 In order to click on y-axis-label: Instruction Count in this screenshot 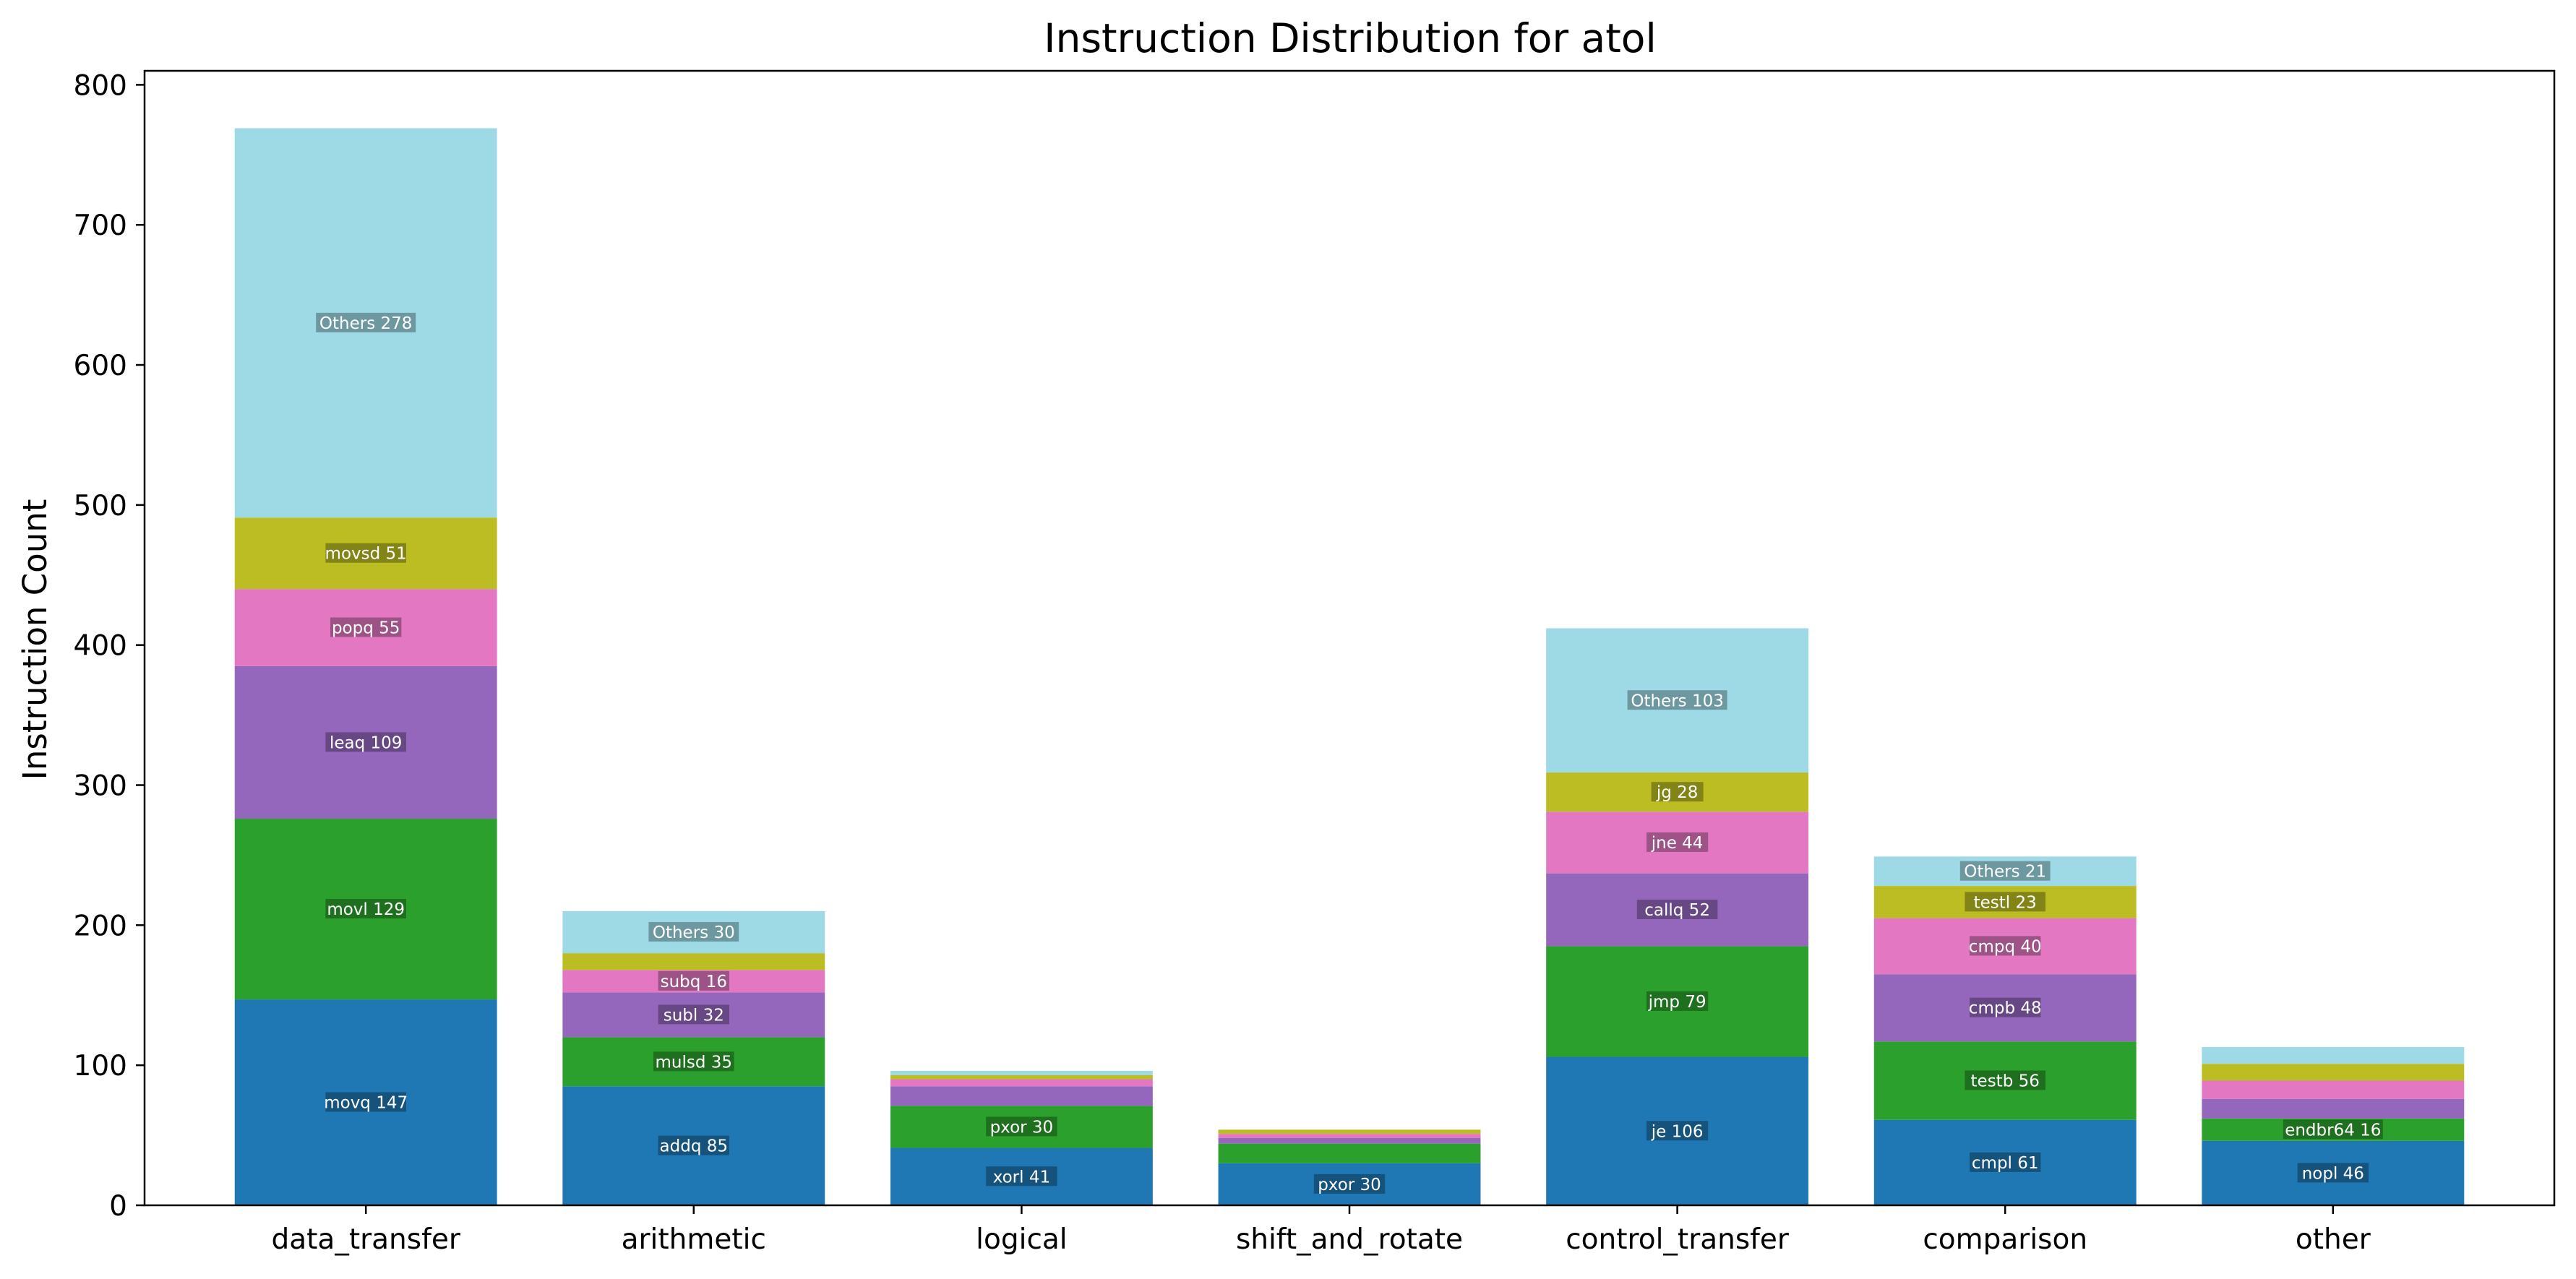, I will do `click(35, 639)`.